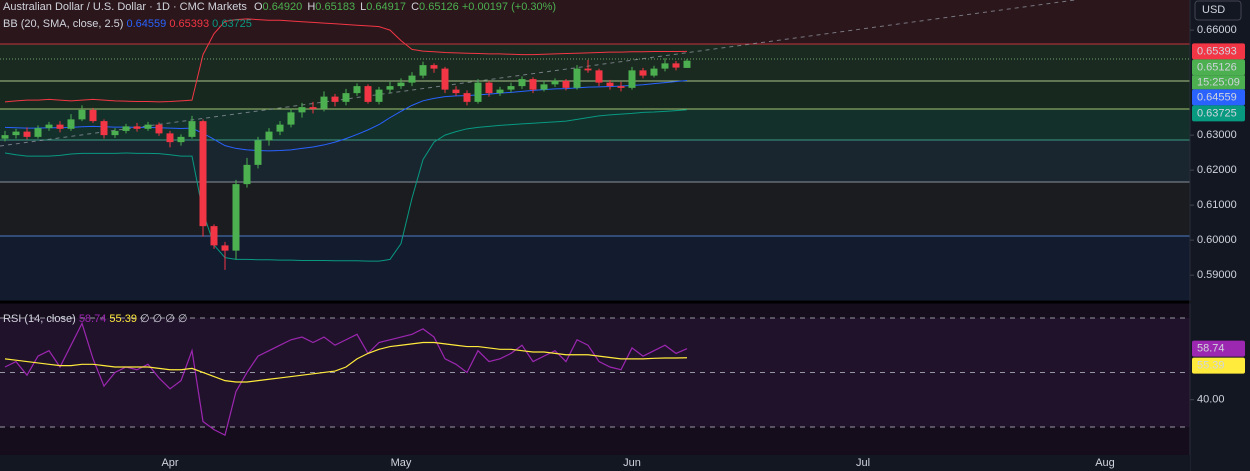  I want to click on y-tick-label: 0.60000, so click(1217, 240).